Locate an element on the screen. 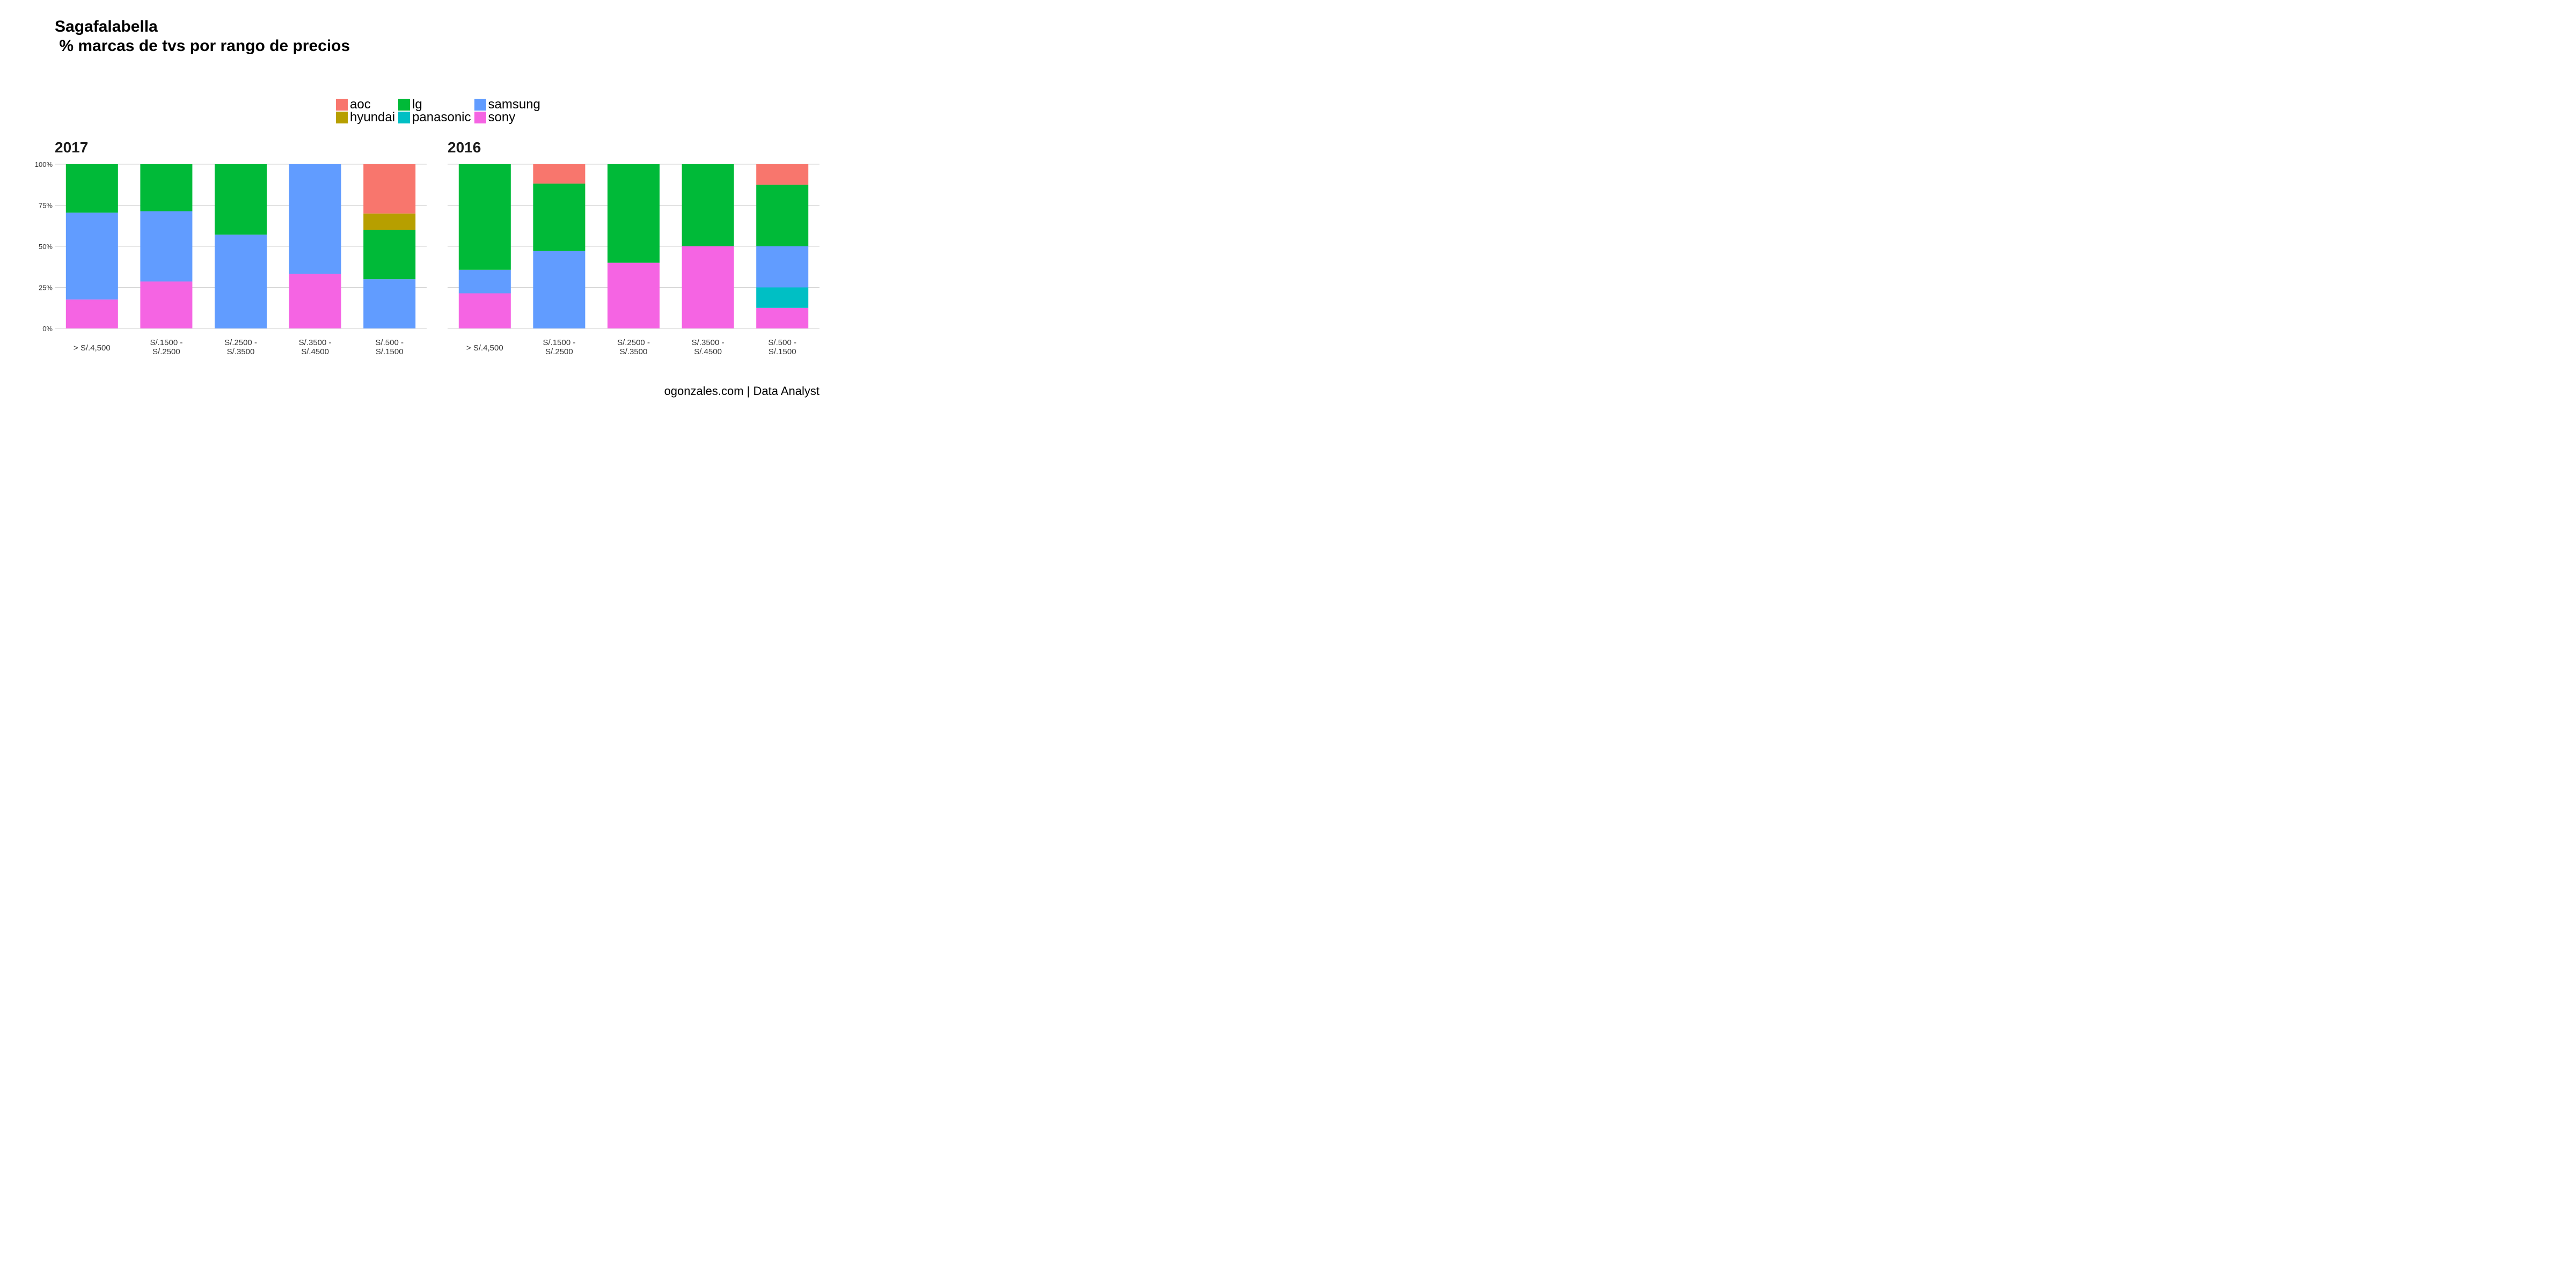 The height and width of the screenshot is (1288, 2576). legend-item-aoc: aoc is located at coordinates (366, 104).